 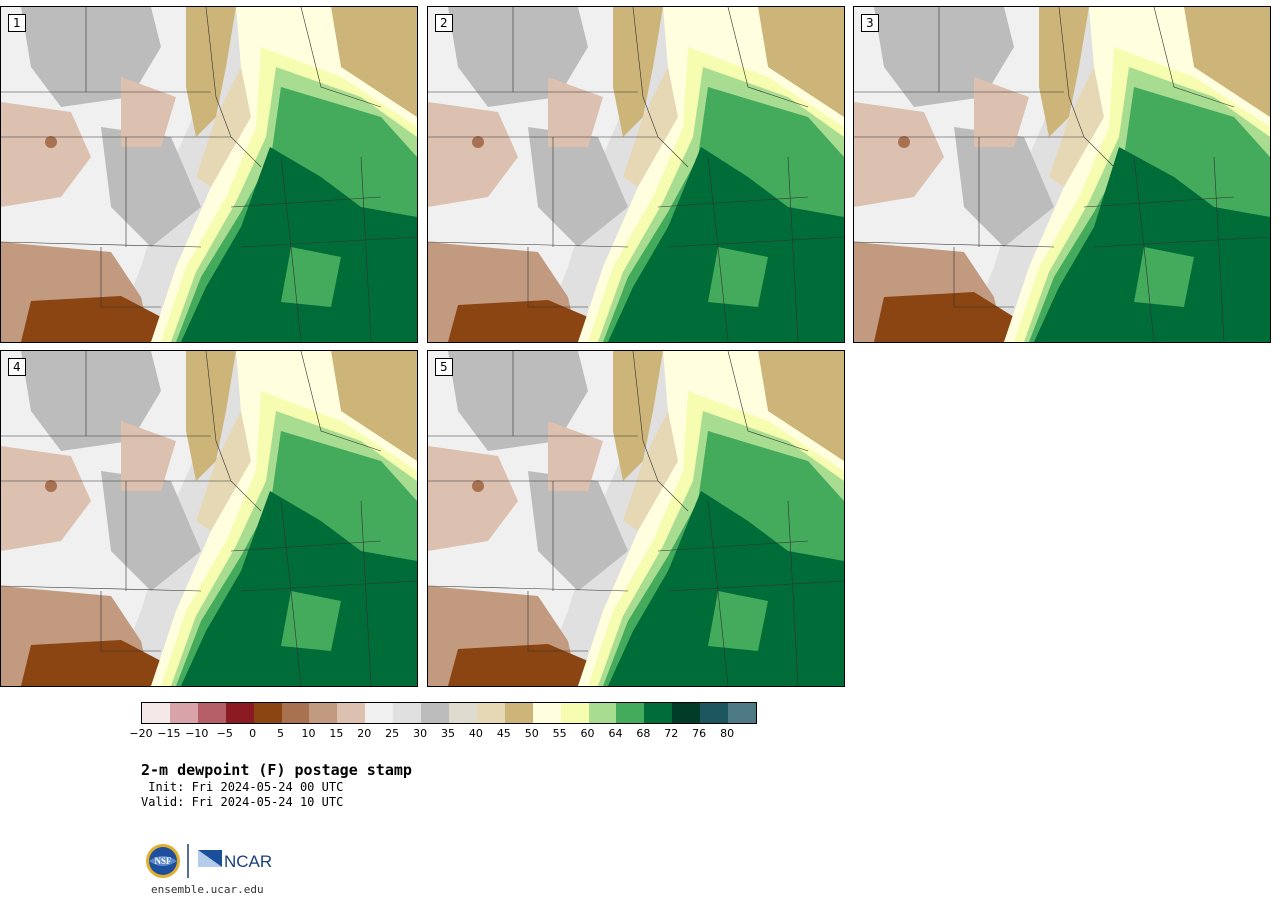 I want to click on colorbar-tick-label: 55, so click(x=559, y=733).